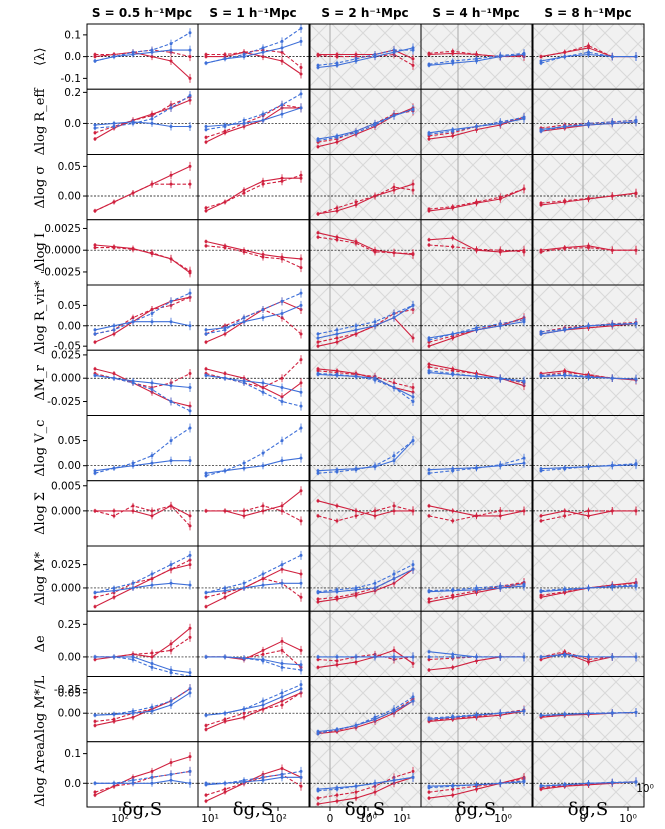 Image resolution: width=665 pixels, height=829 pixels. Describe the element at coordinates (69, 197) in the screenshot. I see `y-tick-label-row-3-2: 0.00` at that location.